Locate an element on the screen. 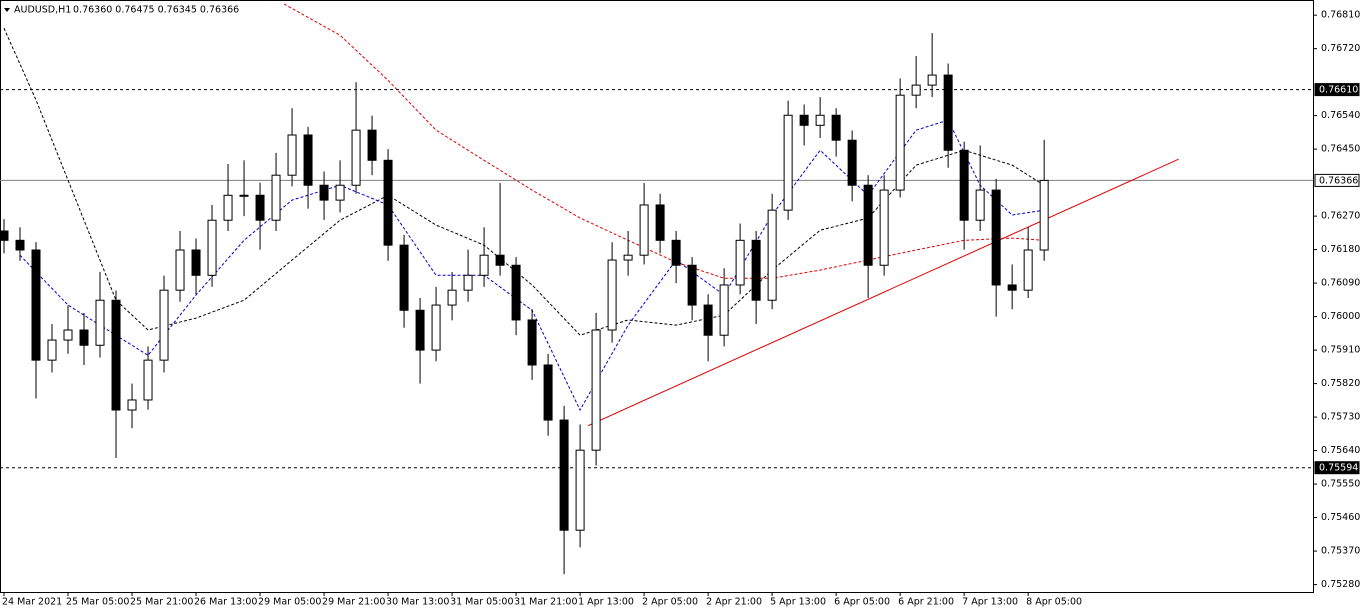  y-tick-label: 0.75730 is located at coordinates (1340, 417).